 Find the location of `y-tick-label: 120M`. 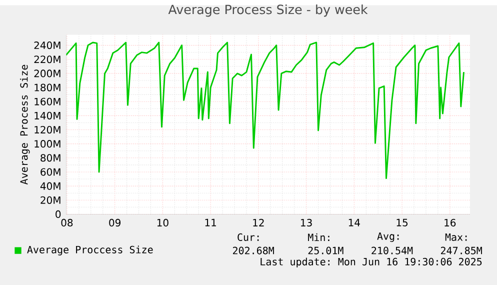

y-tick-label: 120M is located at coordinates (47, 130).